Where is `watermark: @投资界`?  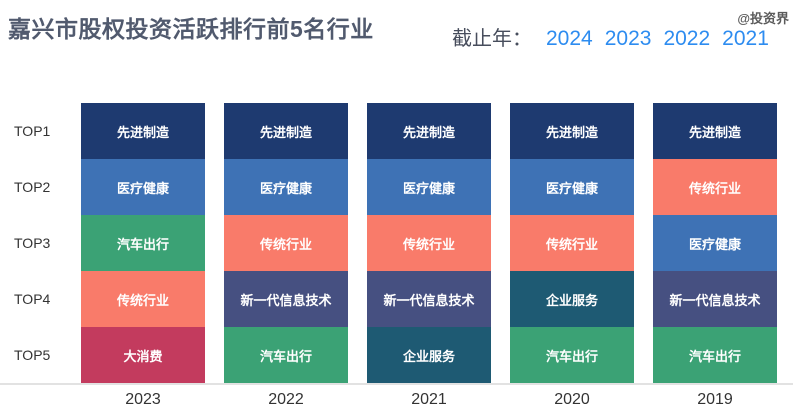 watermark: @投资界 is located at coordinates (763, 18).